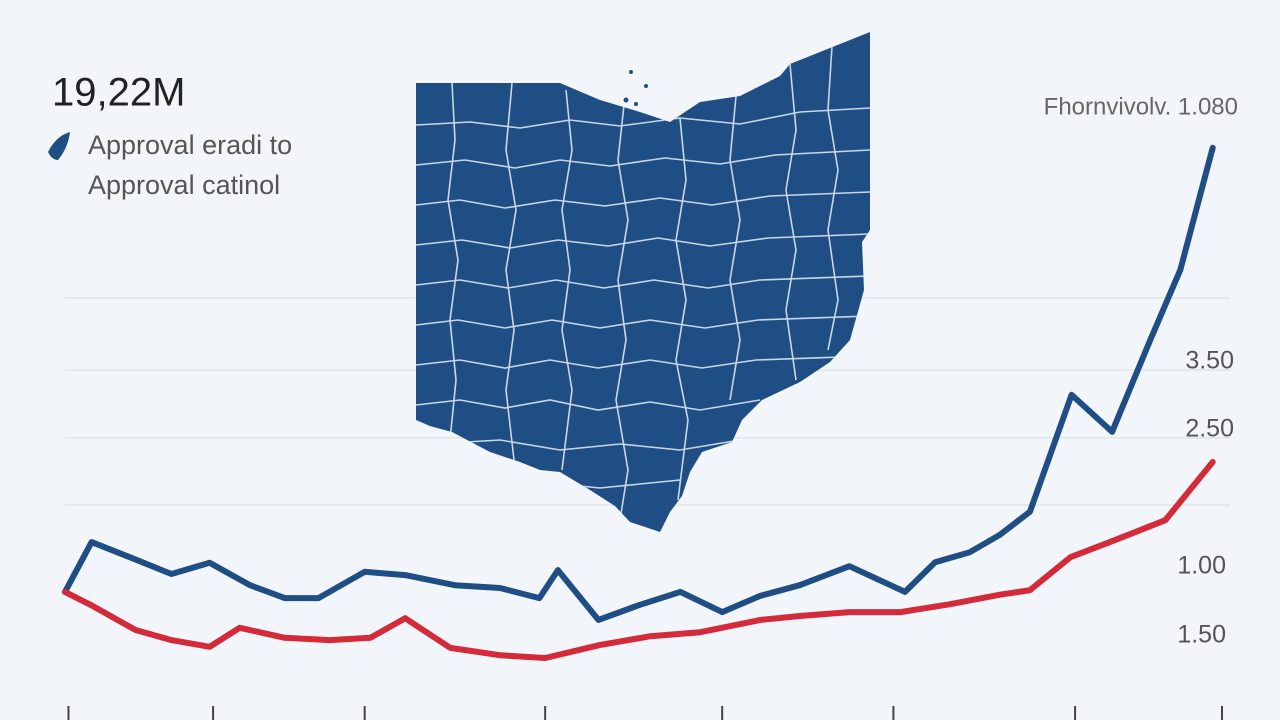  What do you see at coordinates (635, 88) in the screenshot?
I see `lake-islands` at bounding box center [635, 88].